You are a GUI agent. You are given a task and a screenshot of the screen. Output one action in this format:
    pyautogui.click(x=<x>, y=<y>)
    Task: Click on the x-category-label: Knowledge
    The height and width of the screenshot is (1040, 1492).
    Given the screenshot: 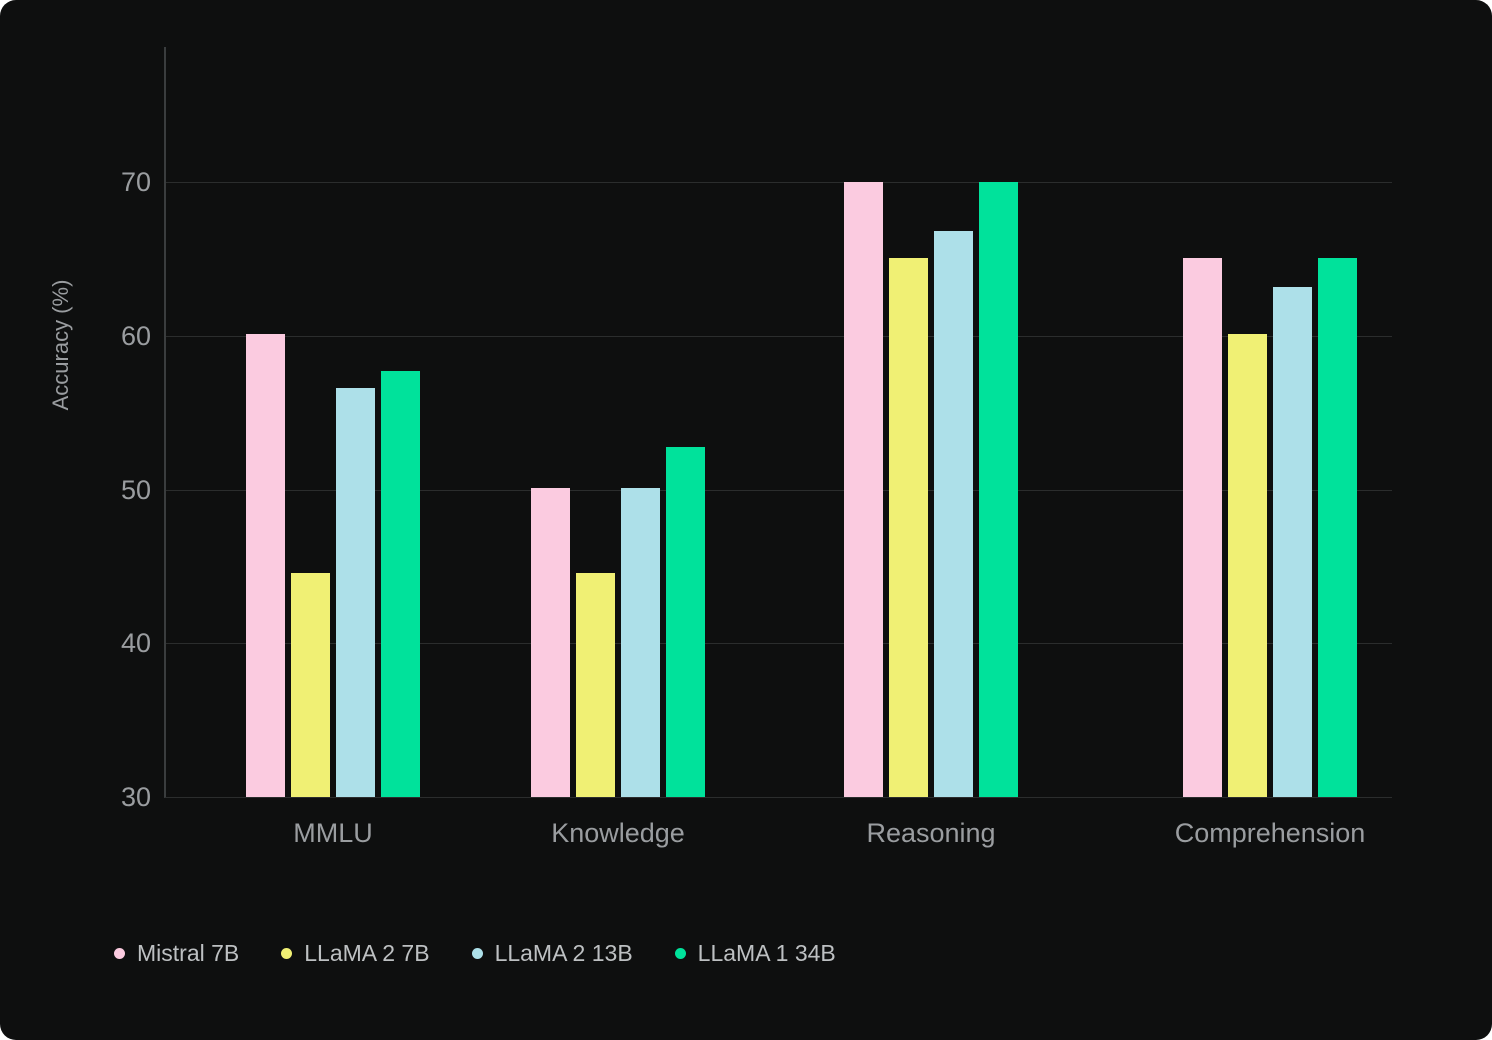 What is the action you would take?
    pyautogui.click(x=618, y=833)
    